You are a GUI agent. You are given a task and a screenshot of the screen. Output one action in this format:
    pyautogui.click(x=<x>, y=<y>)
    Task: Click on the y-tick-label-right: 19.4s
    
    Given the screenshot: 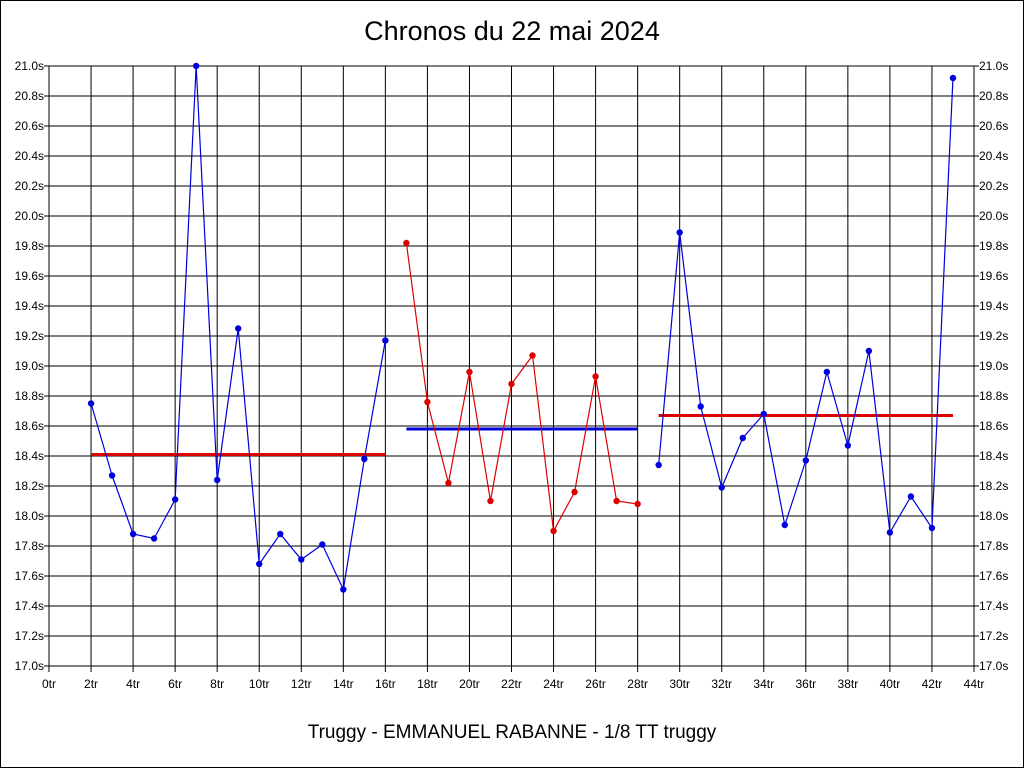 What is the action you would take?
    pyautogui.click(x=993, y=306)
    